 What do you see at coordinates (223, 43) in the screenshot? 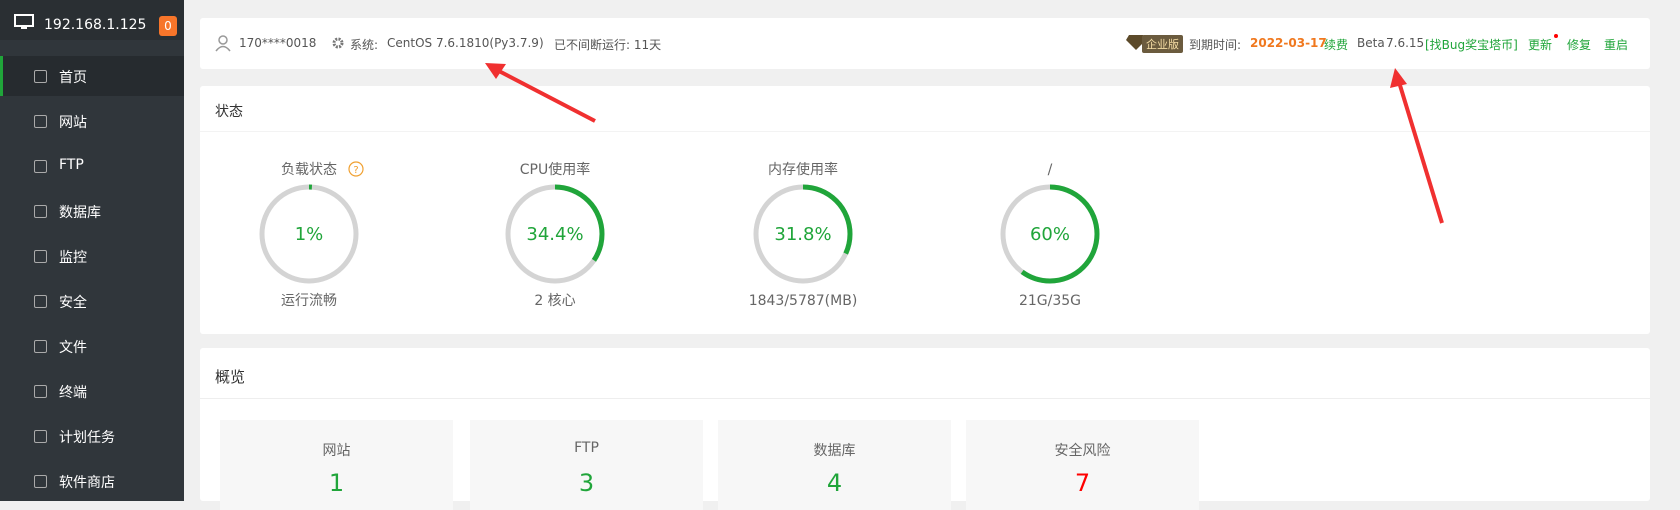
I see `user-icon` at bounding box center [223, 43].